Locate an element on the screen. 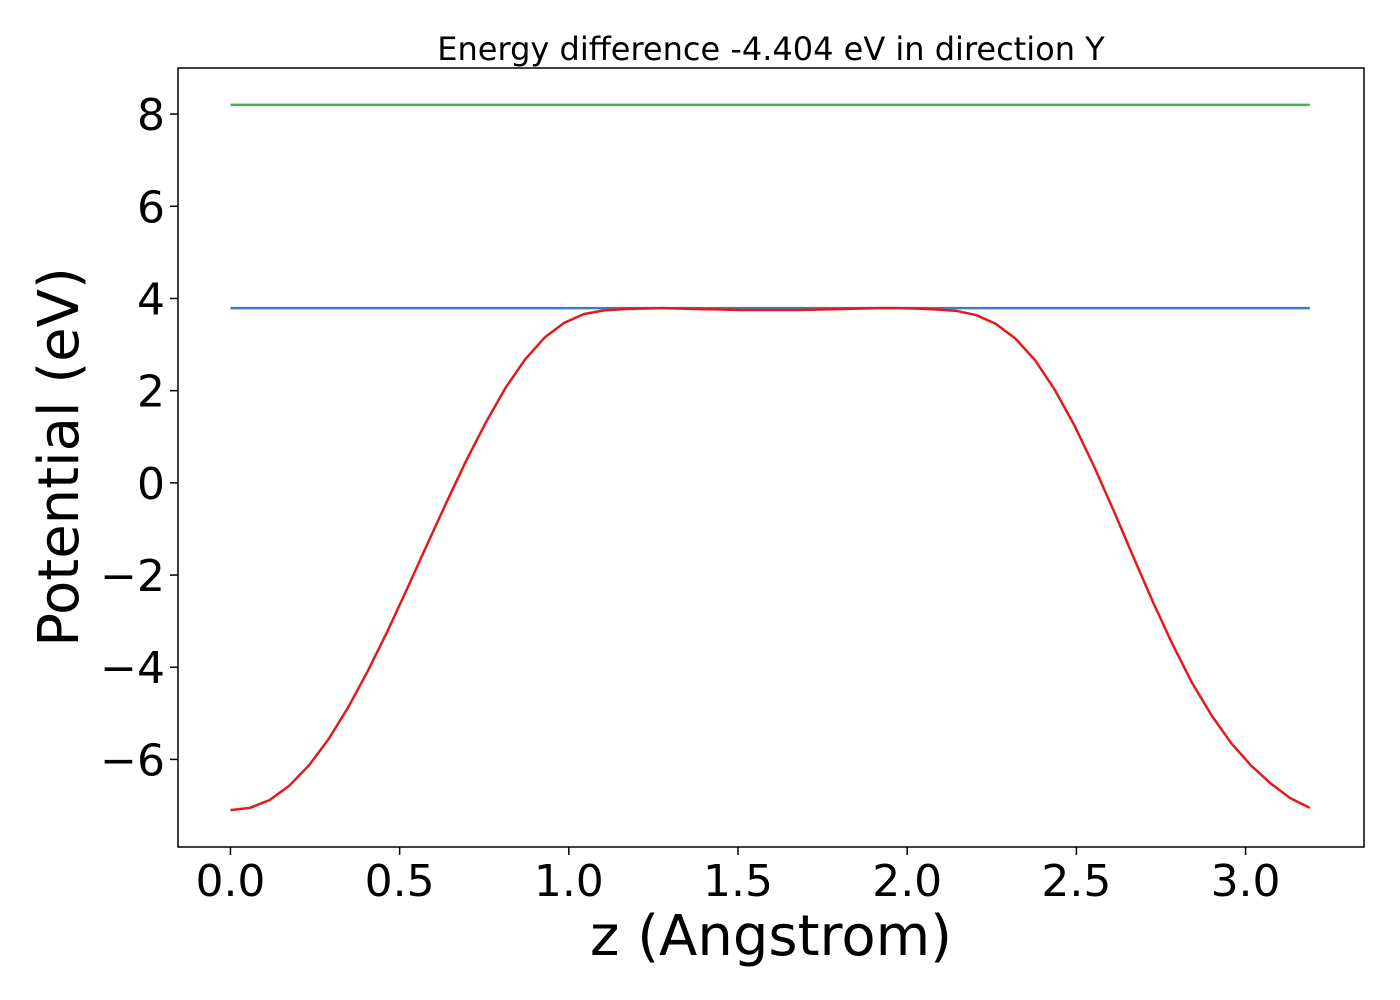 The image size is (1400, 1000). y-tick-label: −6 is located at coordinates (132, 760).